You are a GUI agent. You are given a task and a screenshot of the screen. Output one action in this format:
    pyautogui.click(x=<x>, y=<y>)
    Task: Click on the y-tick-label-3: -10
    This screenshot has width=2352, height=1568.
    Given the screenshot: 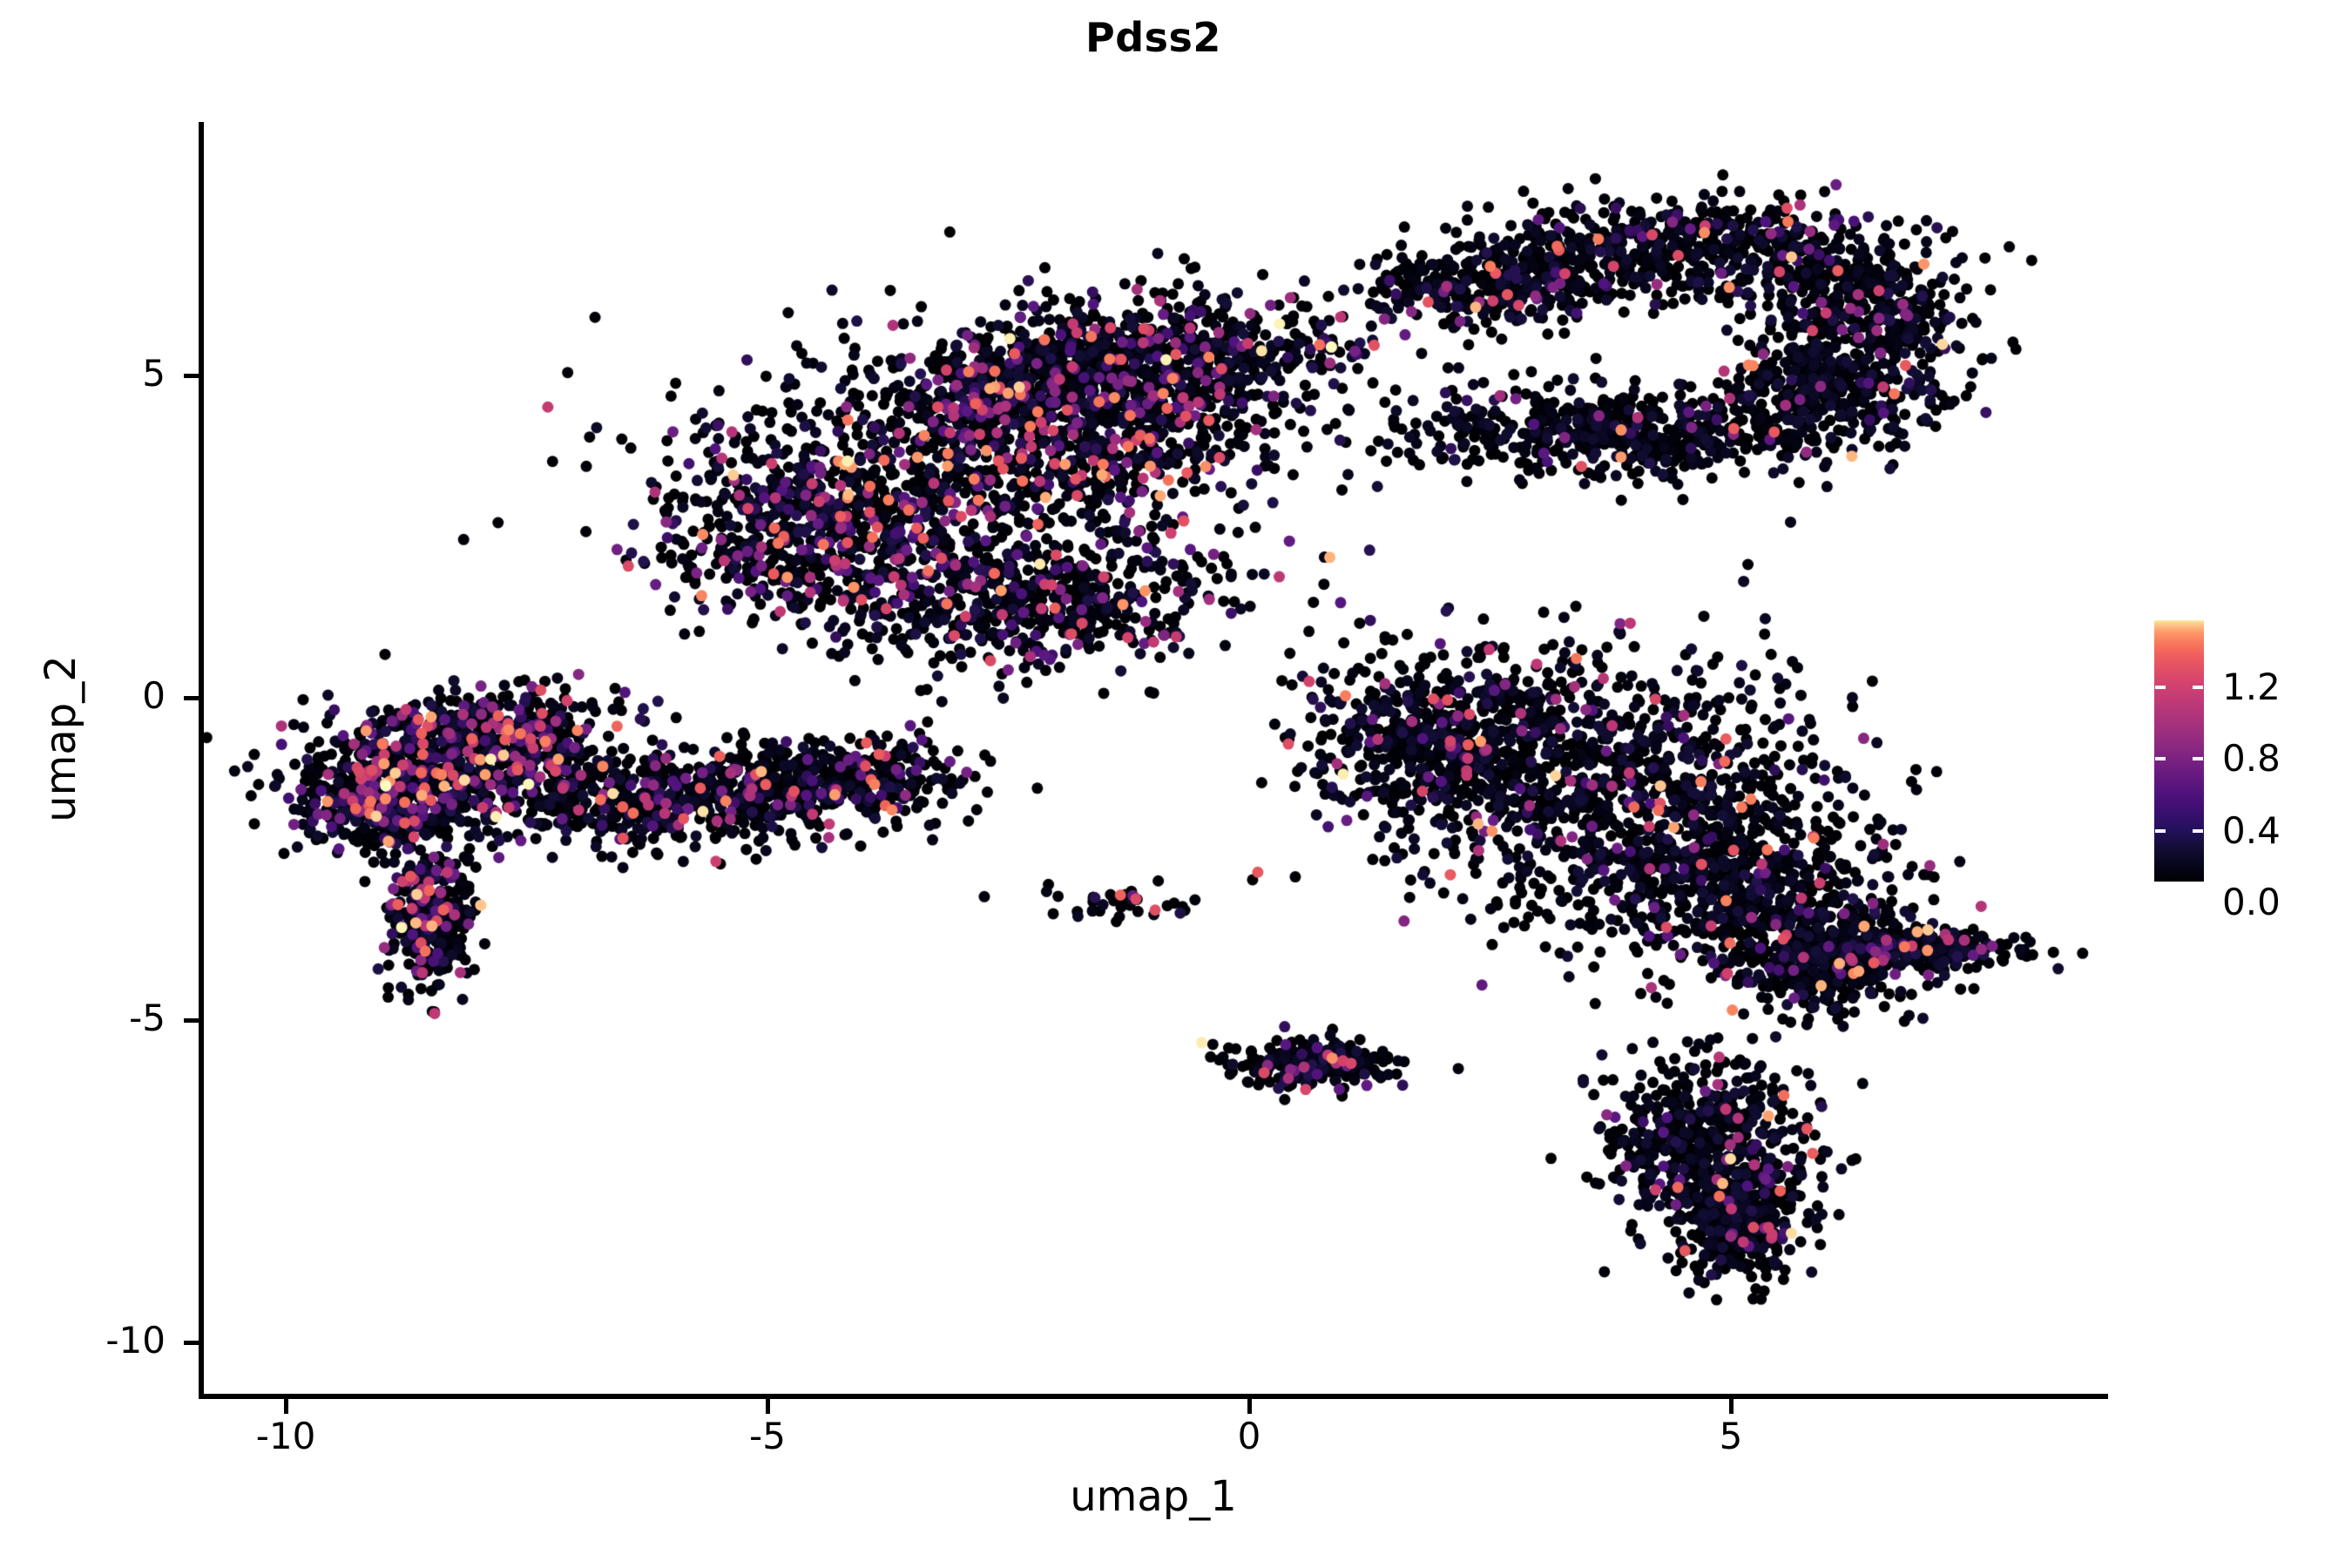 What is the action you would take?
    pyautogui.click(x=135, y=1340)
    